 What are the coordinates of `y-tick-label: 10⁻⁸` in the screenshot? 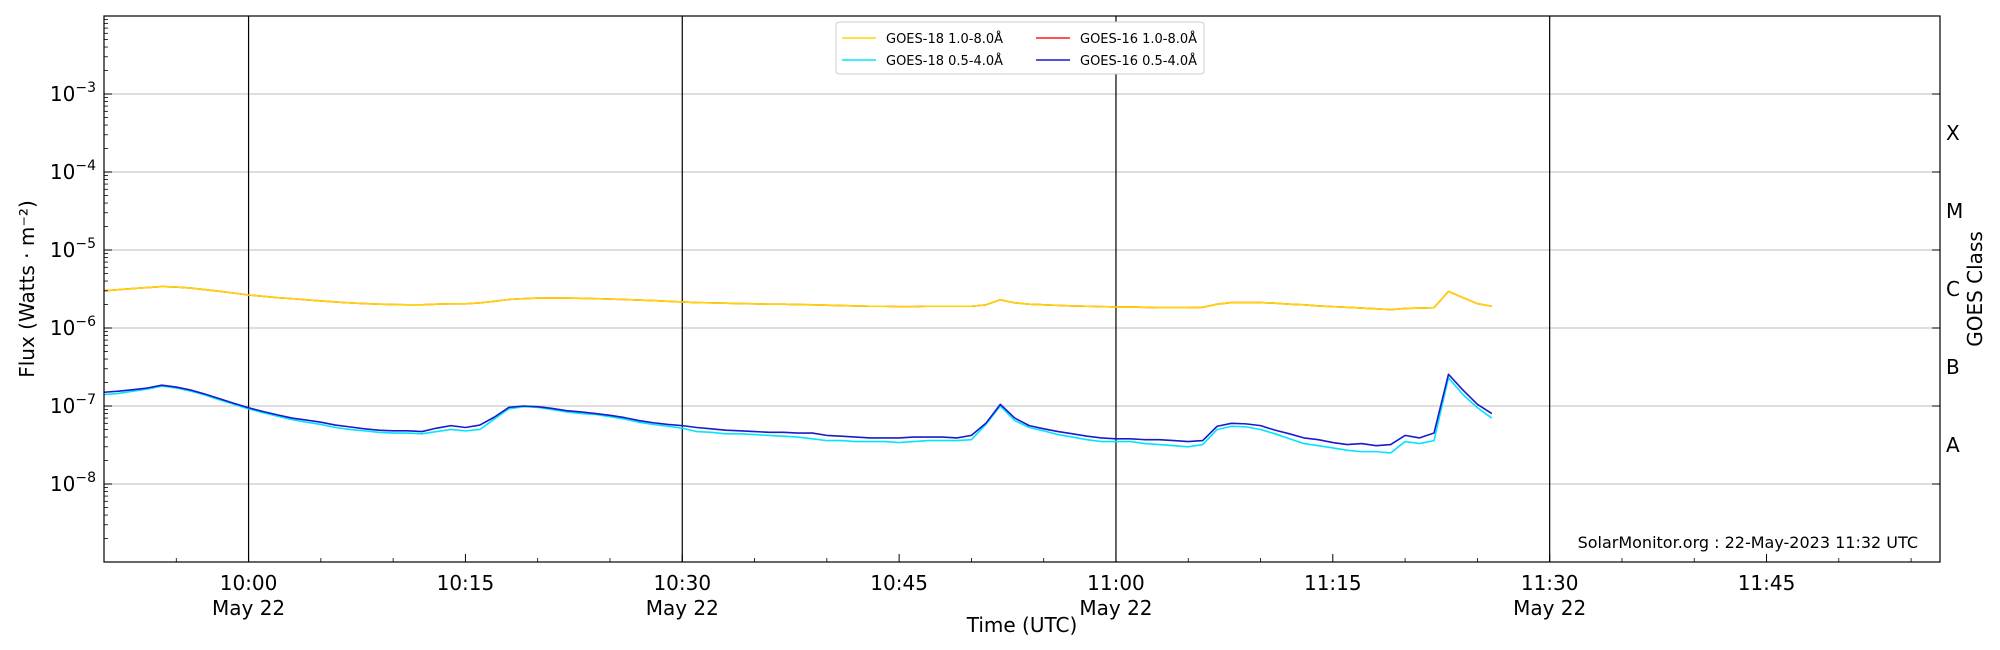 It's located at (73, 483).